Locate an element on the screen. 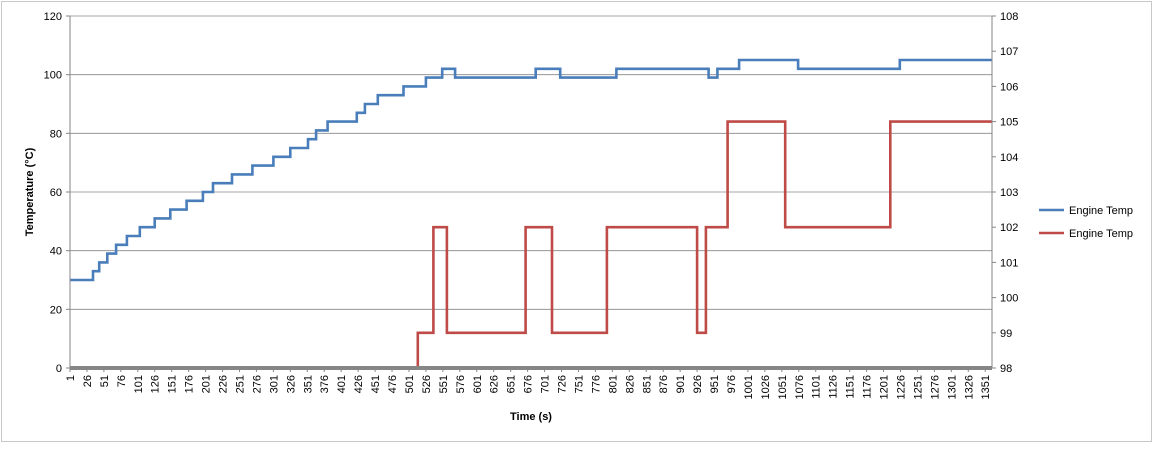  y2-tick-label: 103 is located at coordinates (1009, 193).